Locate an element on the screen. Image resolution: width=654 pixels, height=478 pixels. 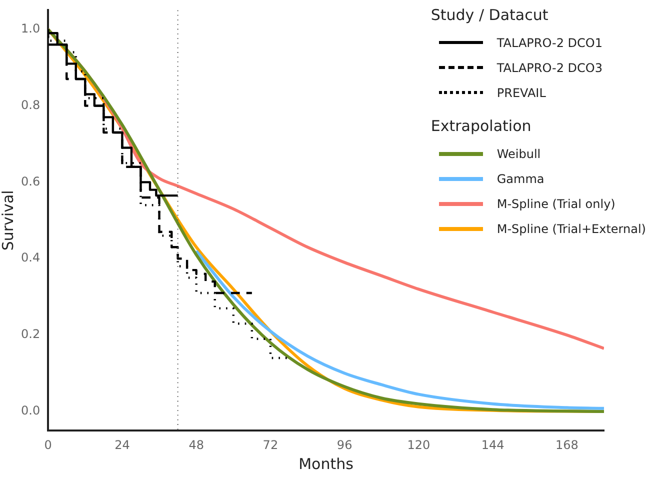
x-axis-title: Months is located at coordinates (326, 463).